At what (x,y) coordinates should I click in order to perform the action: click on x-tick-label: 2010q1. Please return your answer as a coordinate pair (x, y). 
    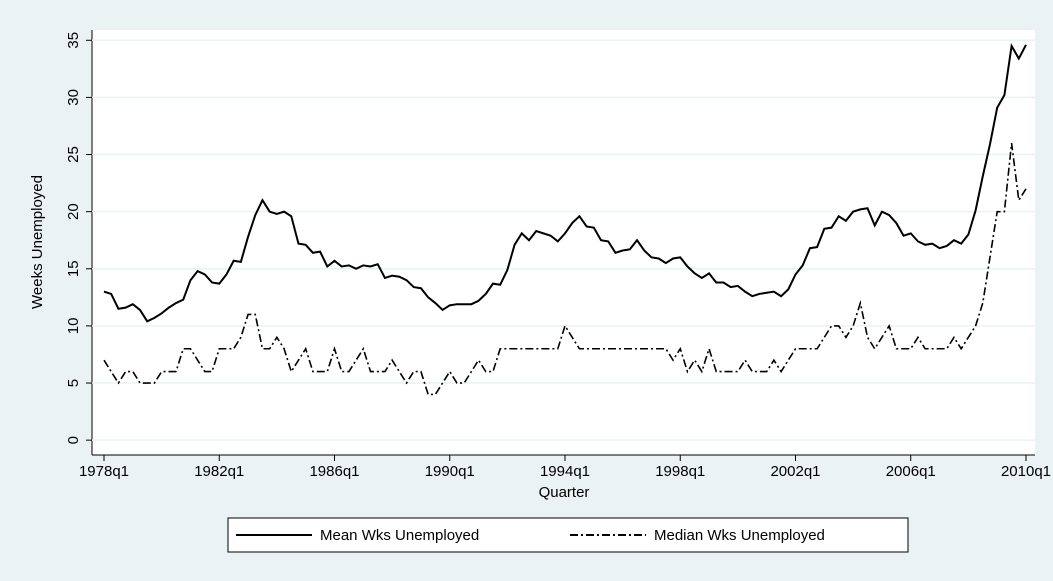
    Looking at the image, I should click on (1026, 471).